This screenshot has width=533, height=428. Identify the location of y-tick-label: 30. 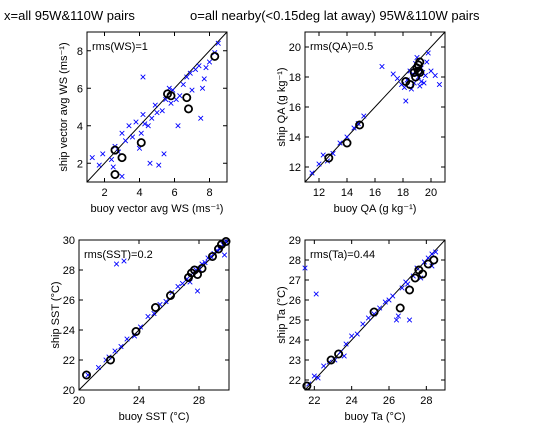
(69, 241).